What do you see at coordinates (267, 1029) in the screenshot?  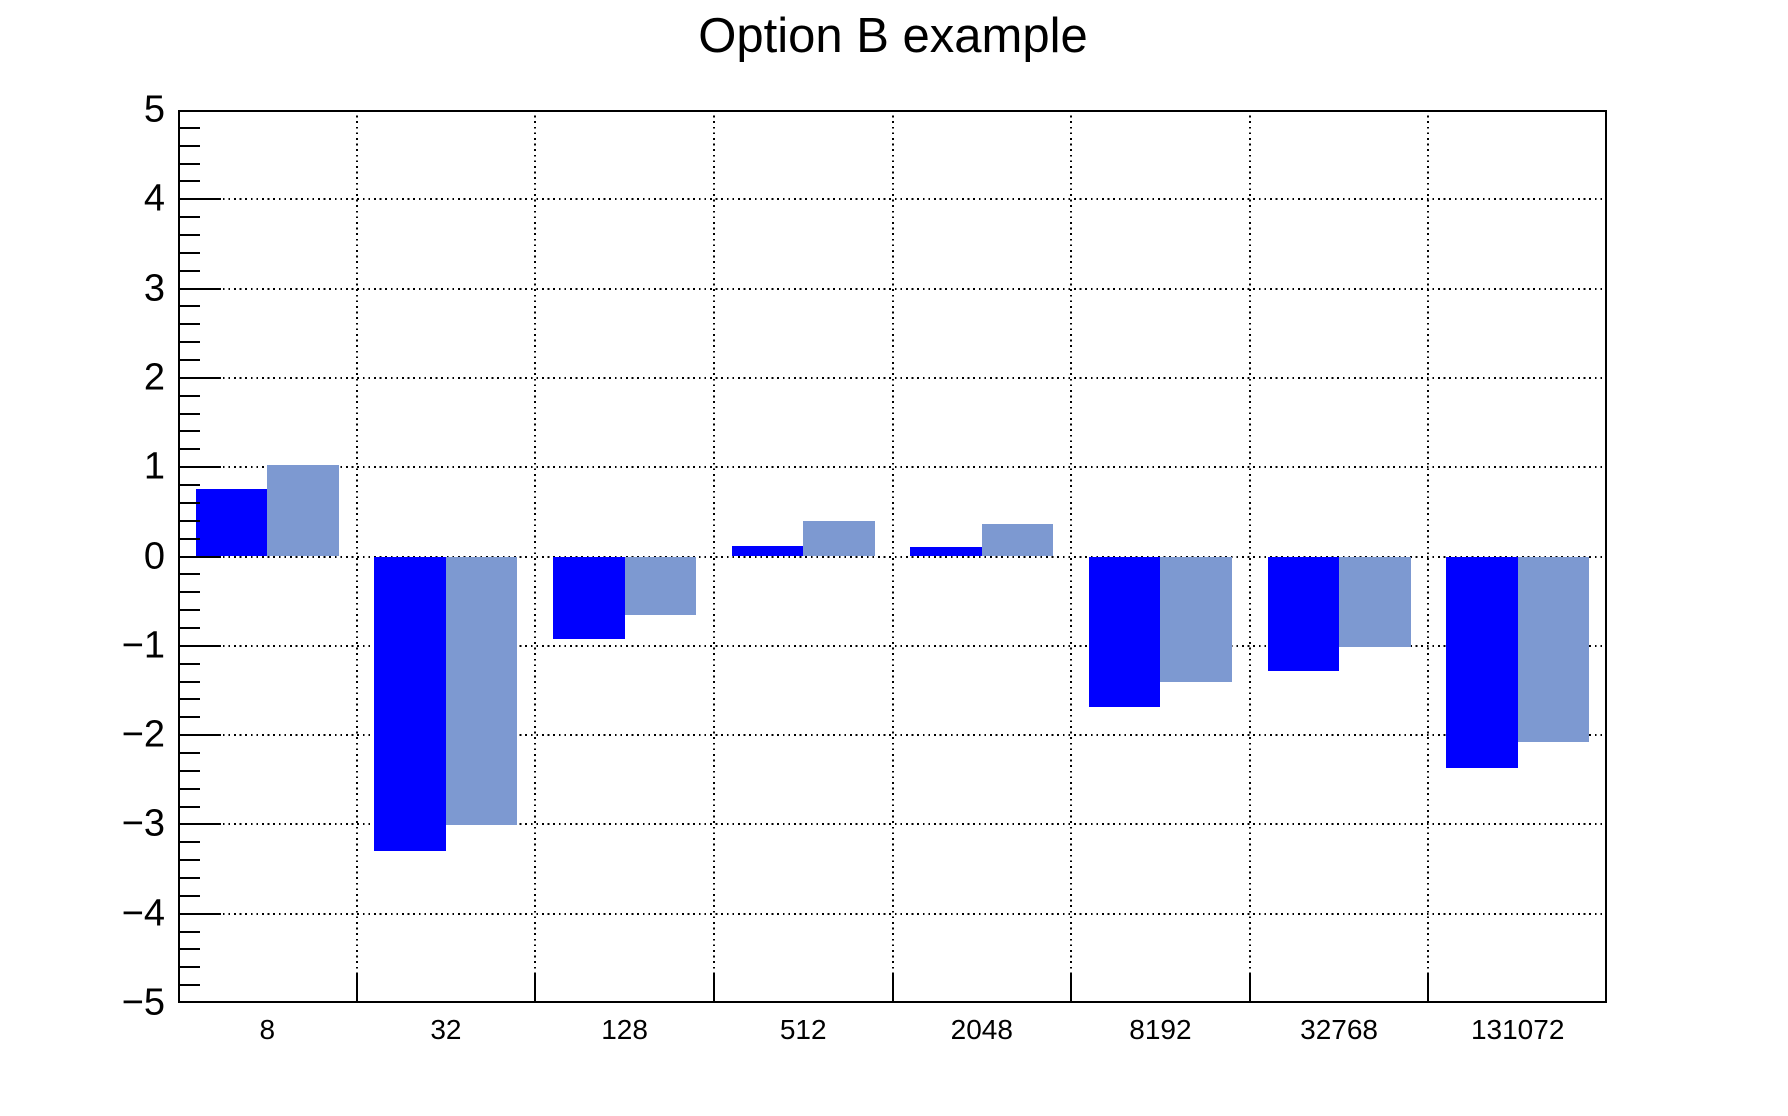 I see `x-axis-tick-label-8: 8` at bounding box center [267, 1029].